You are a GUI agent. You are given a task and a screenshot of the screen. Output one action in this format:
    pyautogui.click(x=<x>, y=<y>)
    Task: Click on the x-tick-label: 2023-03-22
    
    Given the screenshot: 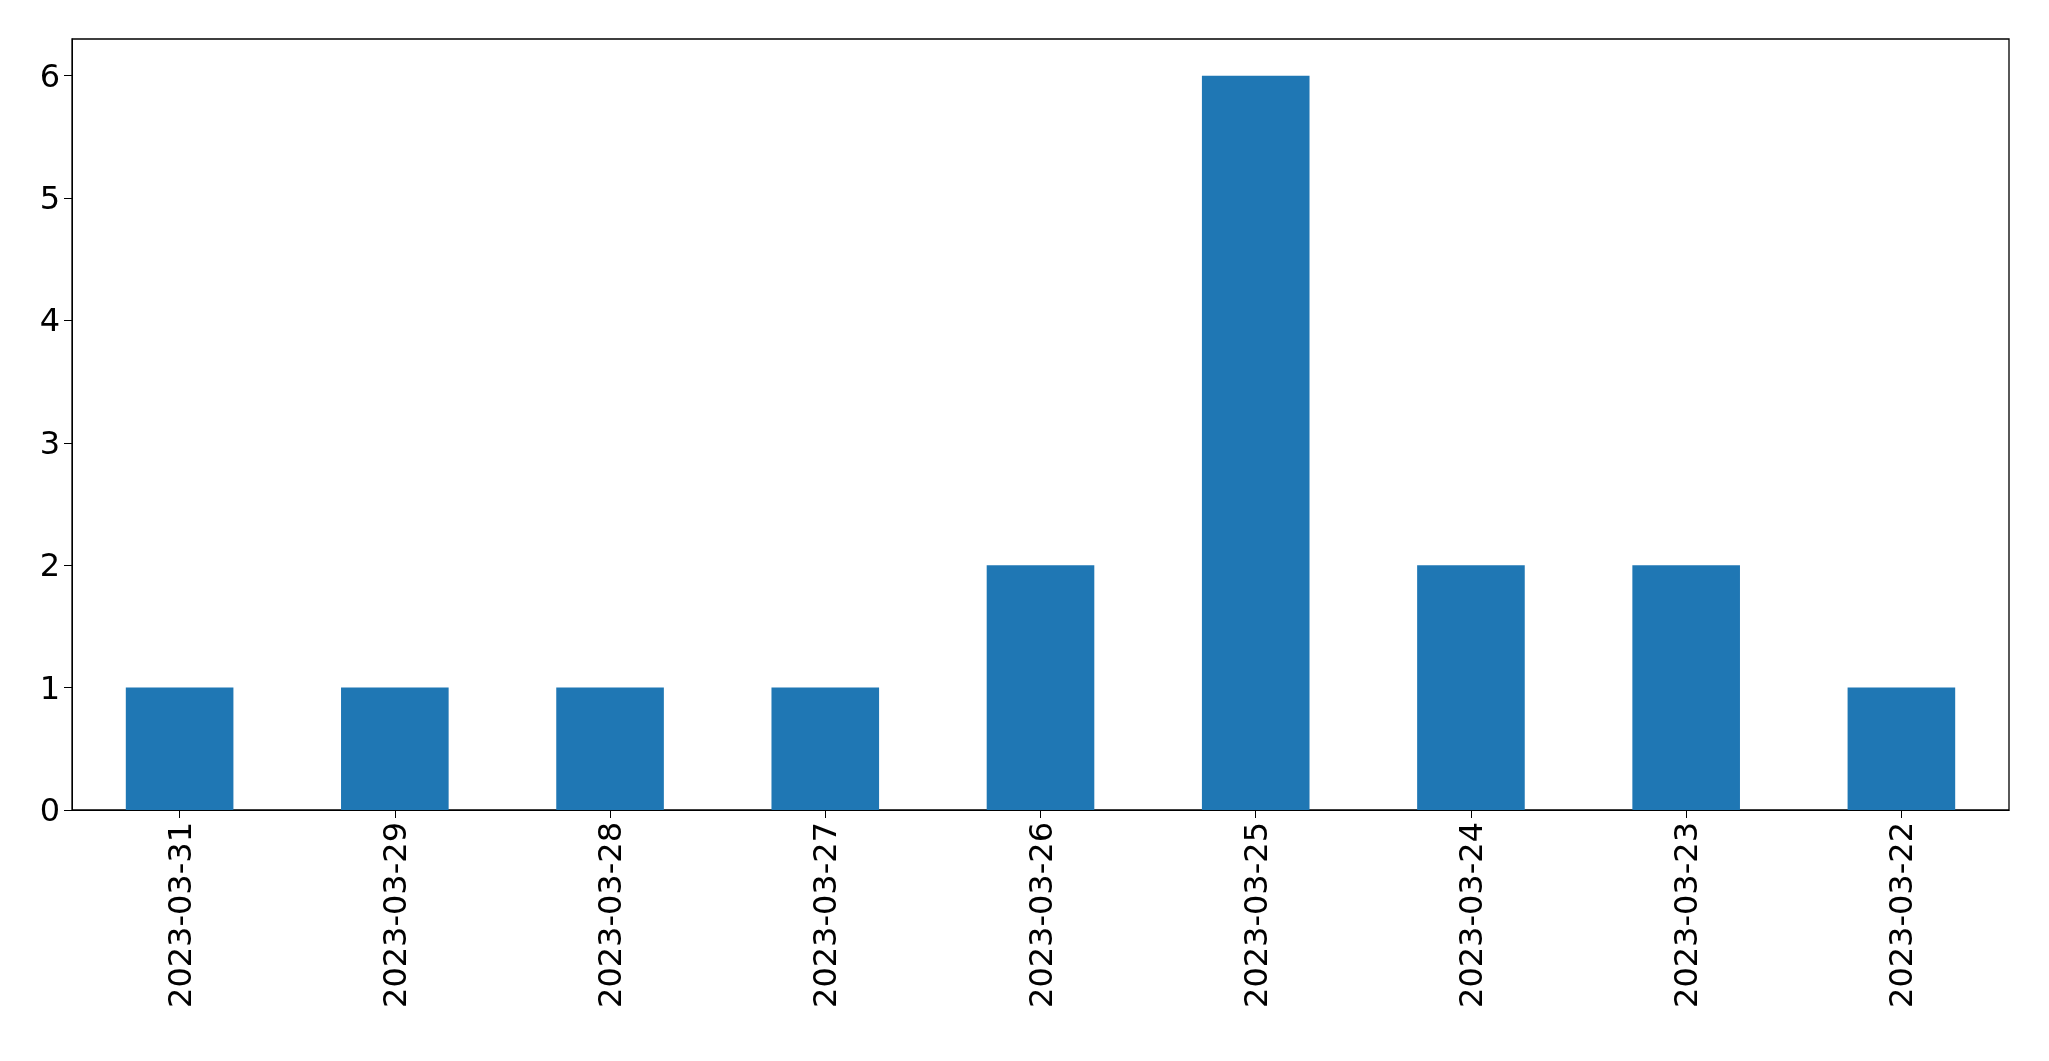 What is the action you would take?
    pyautogui.click(x=1901, y=915)
    